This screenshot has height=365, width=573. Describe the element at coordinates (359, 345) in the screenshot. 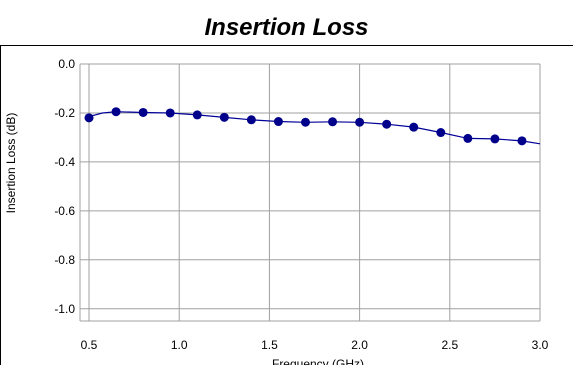

I see `x-tick-label: 2.0` at that location.